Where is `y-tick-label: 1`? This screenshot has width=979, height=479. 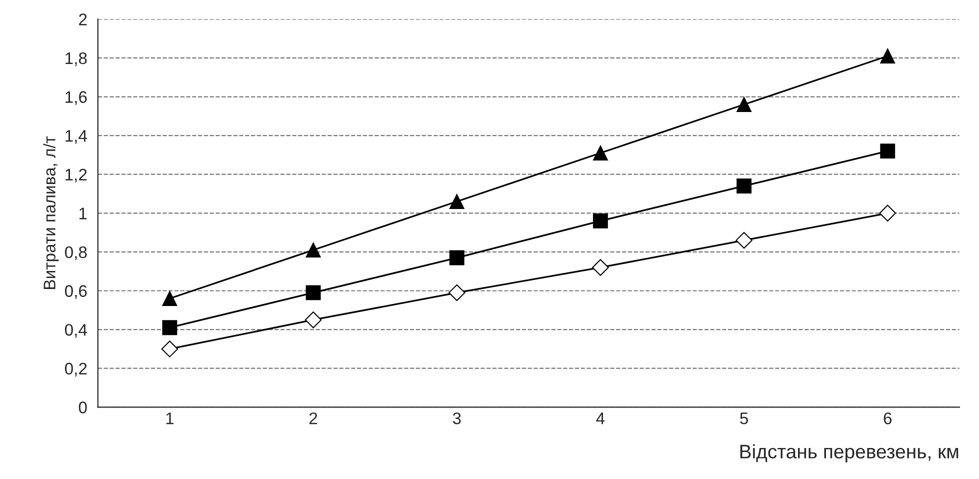
y-tick-label: 1 is located at coordinates (83, 214).